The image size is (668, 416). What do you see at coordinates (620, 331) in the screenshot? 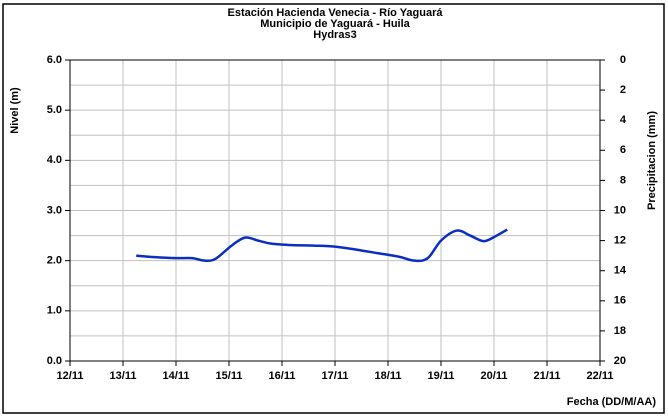
I see `y2-tick-label: 18` at bounding box center [620, 331].